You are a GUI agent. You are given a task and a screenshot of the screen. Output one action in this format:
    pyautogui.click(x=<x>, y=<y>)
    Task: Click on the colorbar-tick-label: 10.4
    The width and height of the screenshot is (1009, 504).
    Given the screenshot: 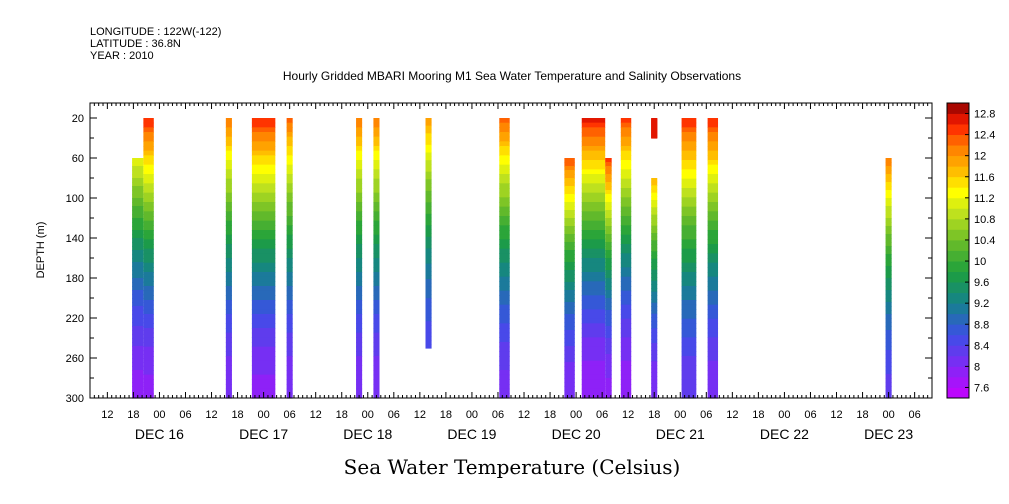 What is the action you would take?
    pyautogui.click(x=984, y=241)
    